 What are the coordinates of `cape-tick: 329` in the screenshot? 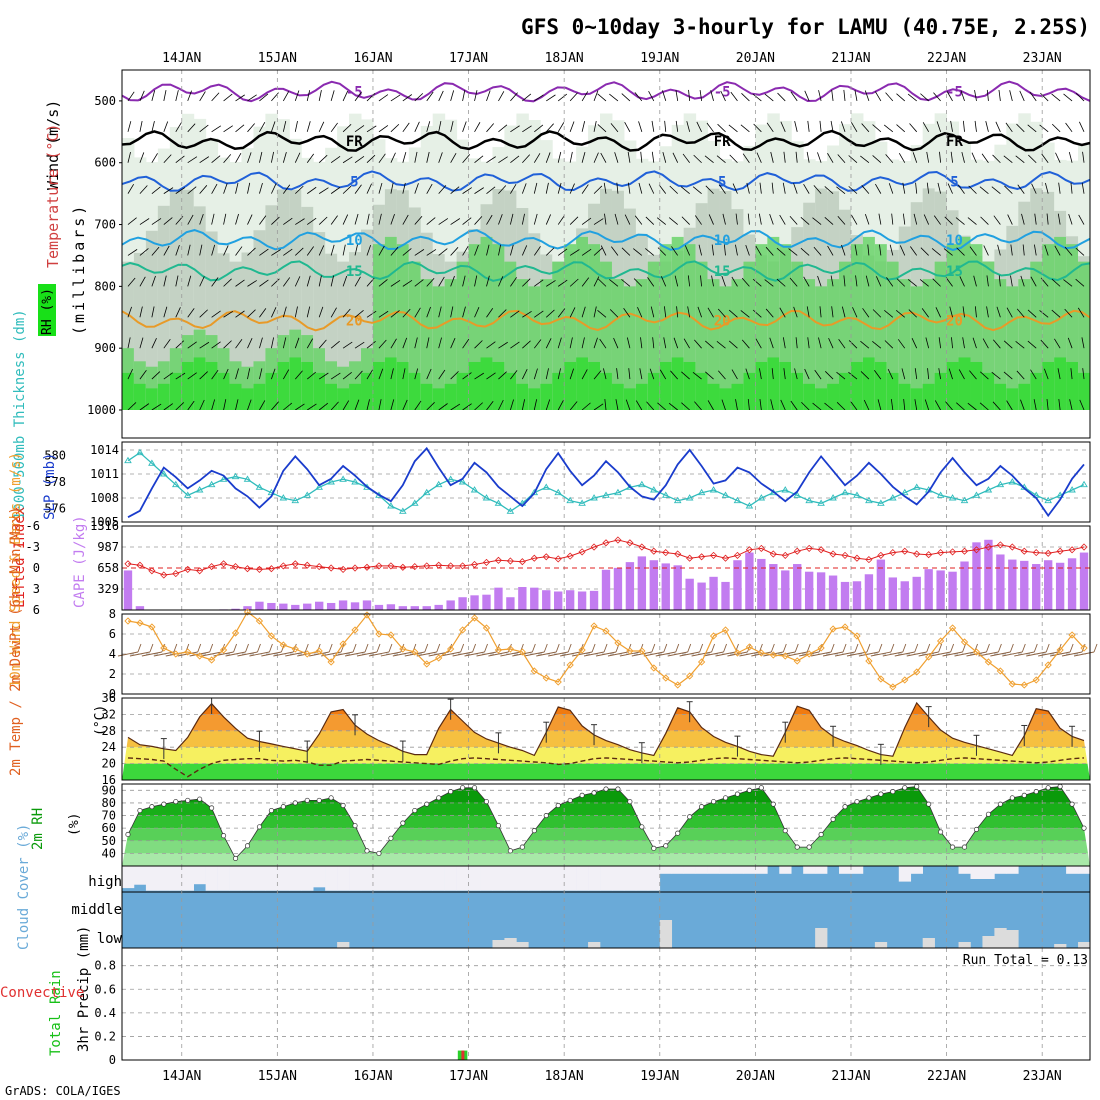 It's located at (108, 589).